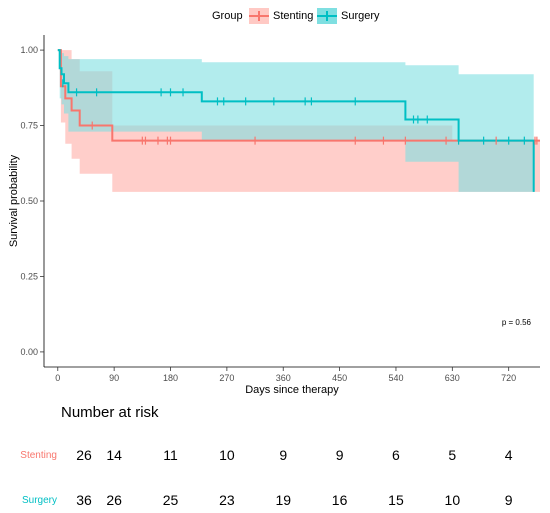 The width and height of the screenshot is (550, 513). What do you see at coordinates (339, 378) in the screenshot?
I see `x-tick-label: 450` at bounding box center [339, 378].